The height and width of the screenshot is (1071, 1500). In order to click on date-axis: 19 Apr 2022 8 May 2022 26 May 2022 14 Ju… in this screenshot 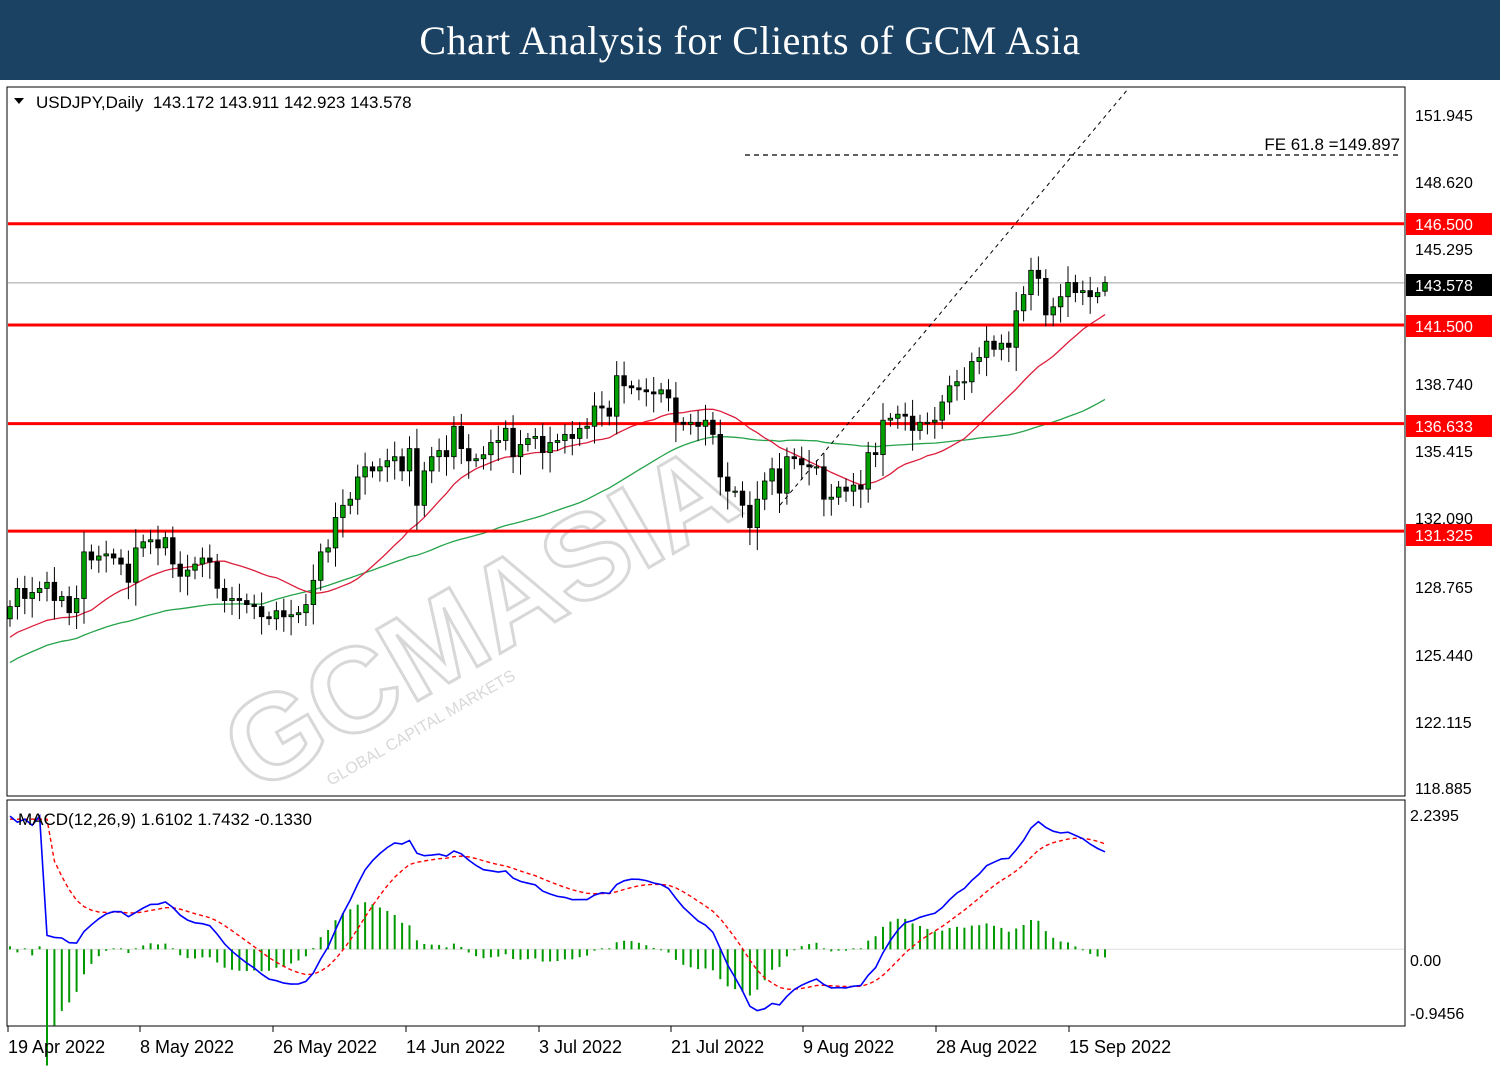, I will do `click(589, 1041)`.